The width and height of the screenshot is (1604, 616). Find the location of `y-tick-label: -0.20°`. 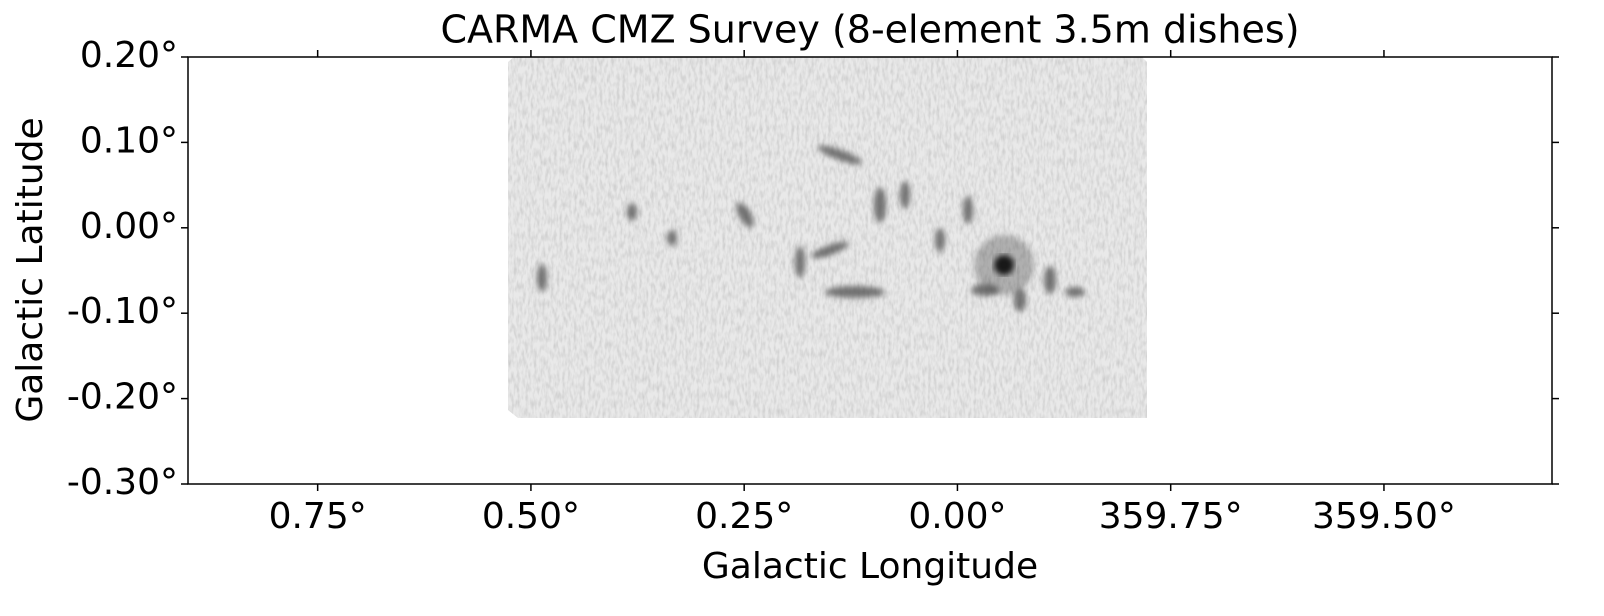

y-tick-label: -0.20° is located at coordinates (122, 397).